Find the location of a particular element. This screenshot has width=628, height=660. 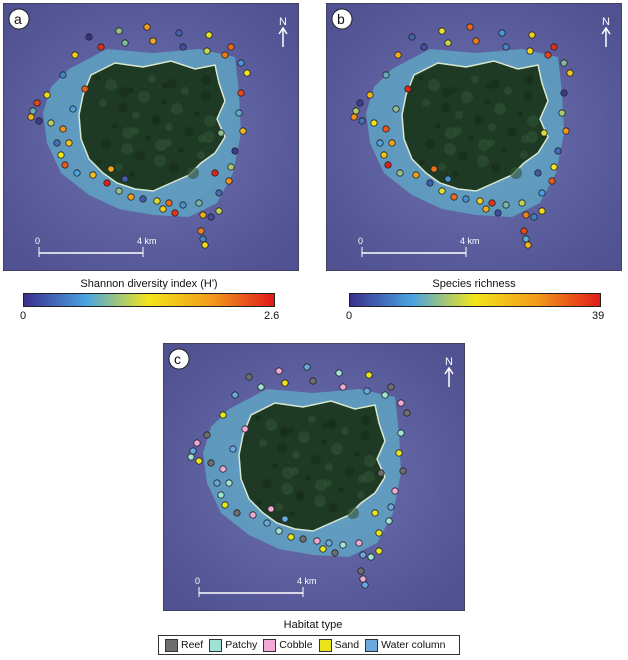

legend-label: Water column is located at coordinates (413, 645).